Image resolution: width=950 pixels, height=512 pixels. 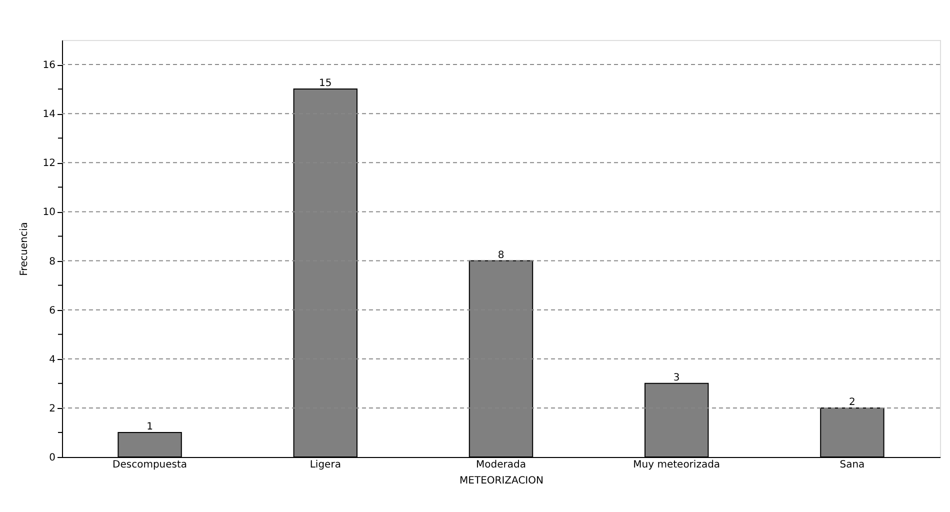 I want to click on data-label: 1, so click(x=149, y=426).